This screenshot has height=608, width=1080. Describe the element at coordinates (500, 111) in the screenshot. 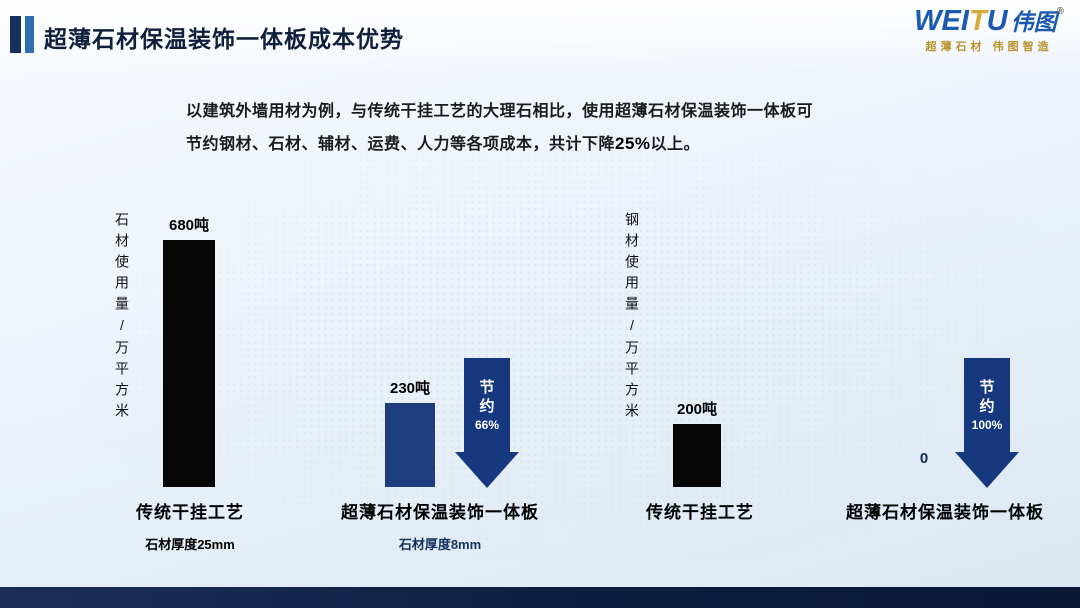

I see `intro-line1: 以建筑外墙用材为例，与传统干挂工艺的大理石相比，使用超薄石材保温装饰一体板可` at that location.